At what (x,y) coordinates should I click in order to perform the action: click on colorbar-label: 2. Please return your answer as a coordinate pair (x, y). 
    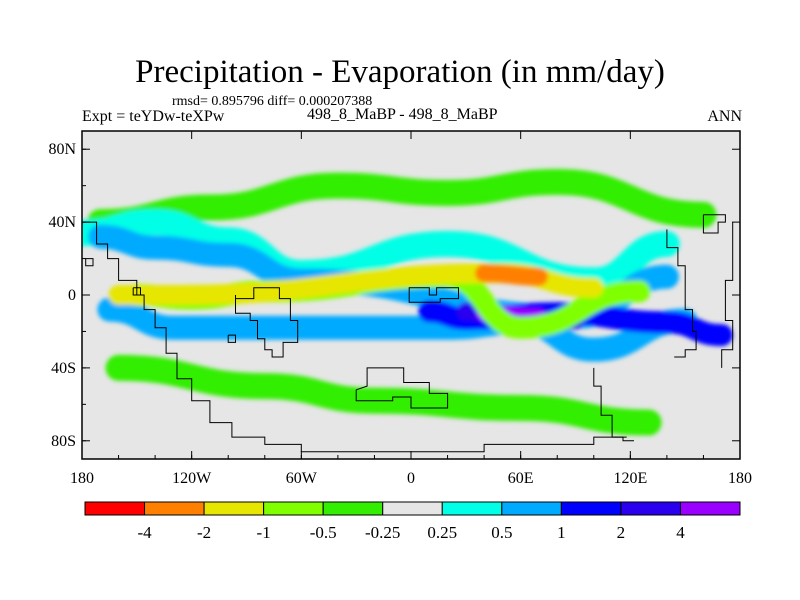
    Looking at the image, I should click on (621, 532).